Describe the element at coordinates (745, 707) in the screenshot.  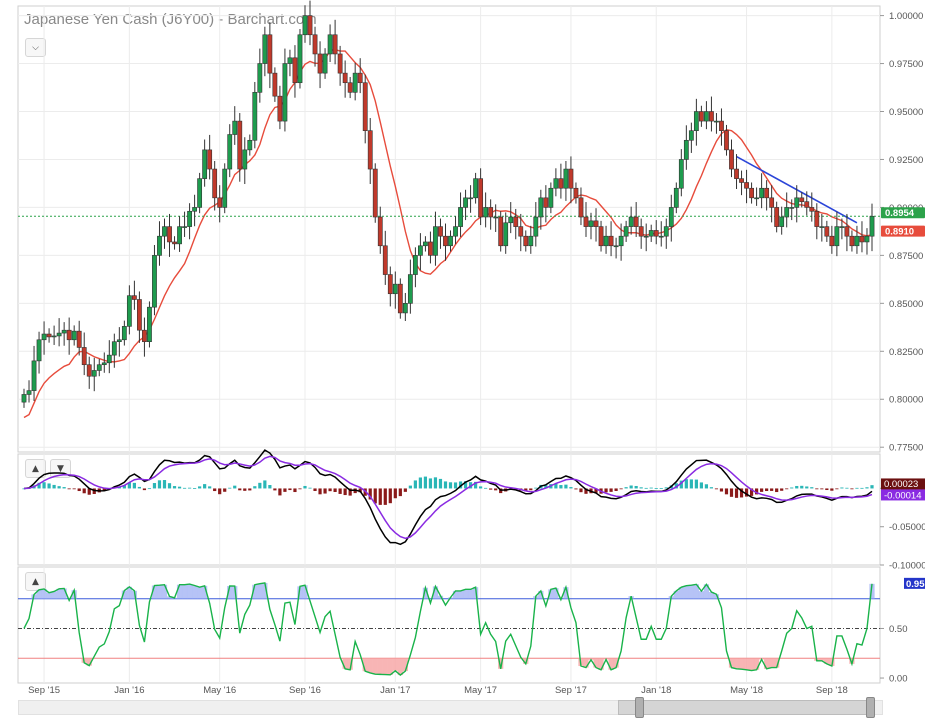
I see `timeline-scroll-thumb` at that location.